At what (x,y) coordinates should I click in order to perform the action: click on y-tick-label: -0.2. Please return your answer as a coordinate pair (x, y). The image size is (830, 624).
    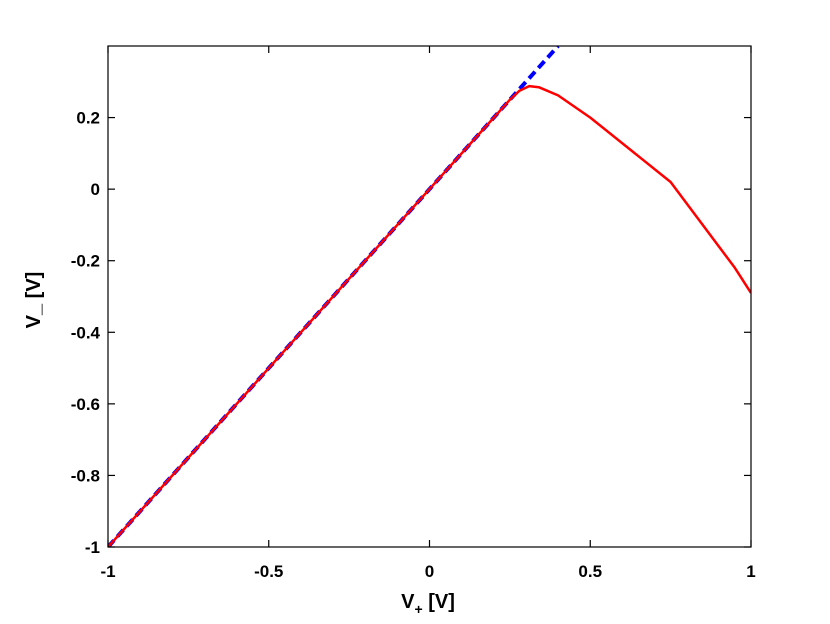
    Looking at the image, I should click on (85, 261).